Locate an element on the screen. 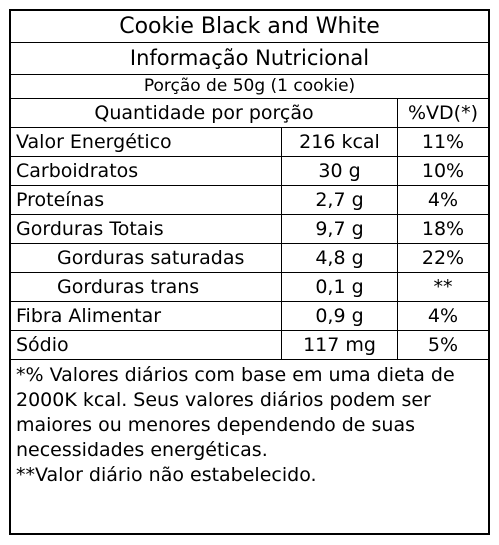  nutrient-row-trans-fat: Gorduras trans 0,1 g ** is located at coordinates (249, 287).